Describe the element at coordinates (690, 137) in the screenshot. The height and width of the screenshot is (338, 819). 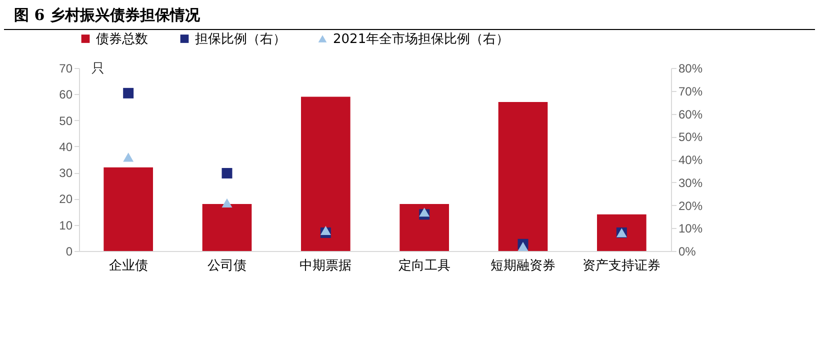
I see `y2-tick-label: 50%` at that location.